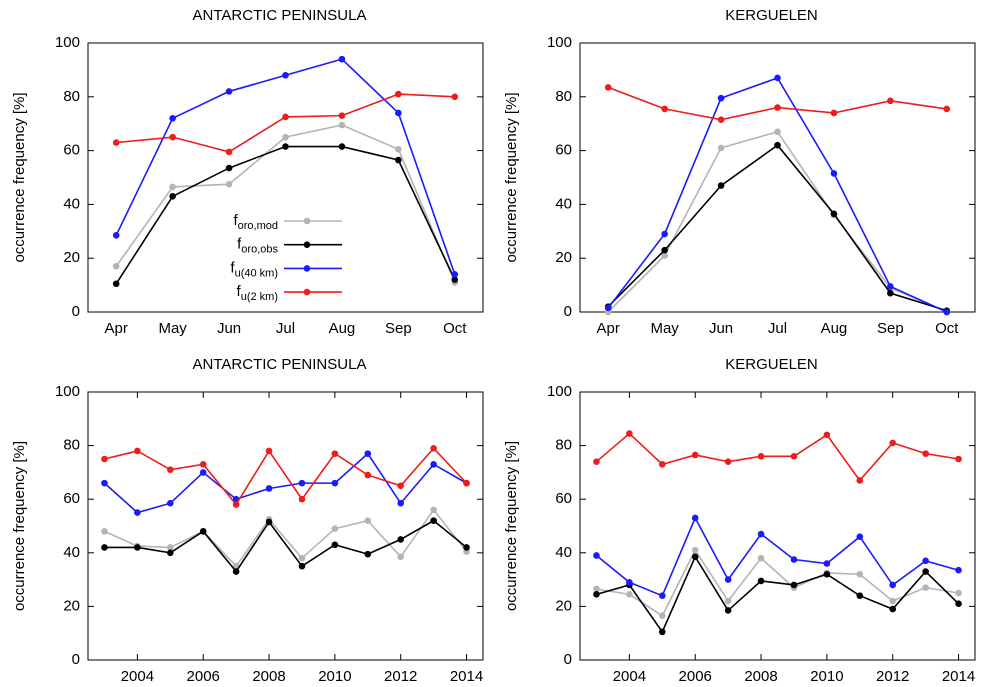  Describe the element at coordinates (67, 42) in the screenshot. I see `y-tick-label: 100` at that location.